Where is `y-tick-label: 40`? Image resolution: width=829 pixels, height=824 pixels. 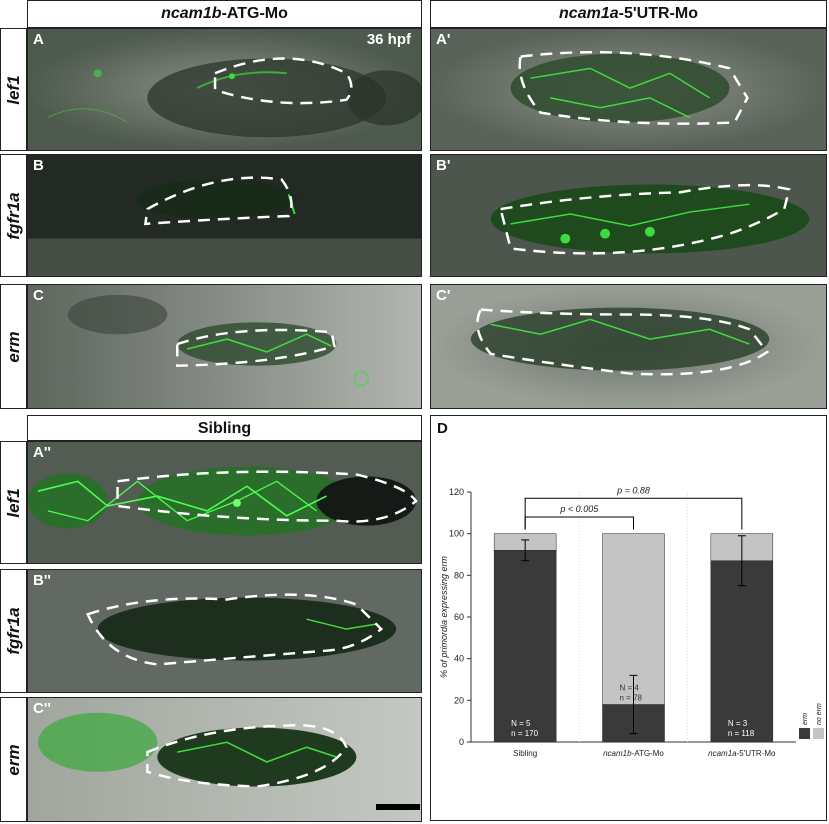 y-tick-label: 40 is located at coordinates (459, 659).